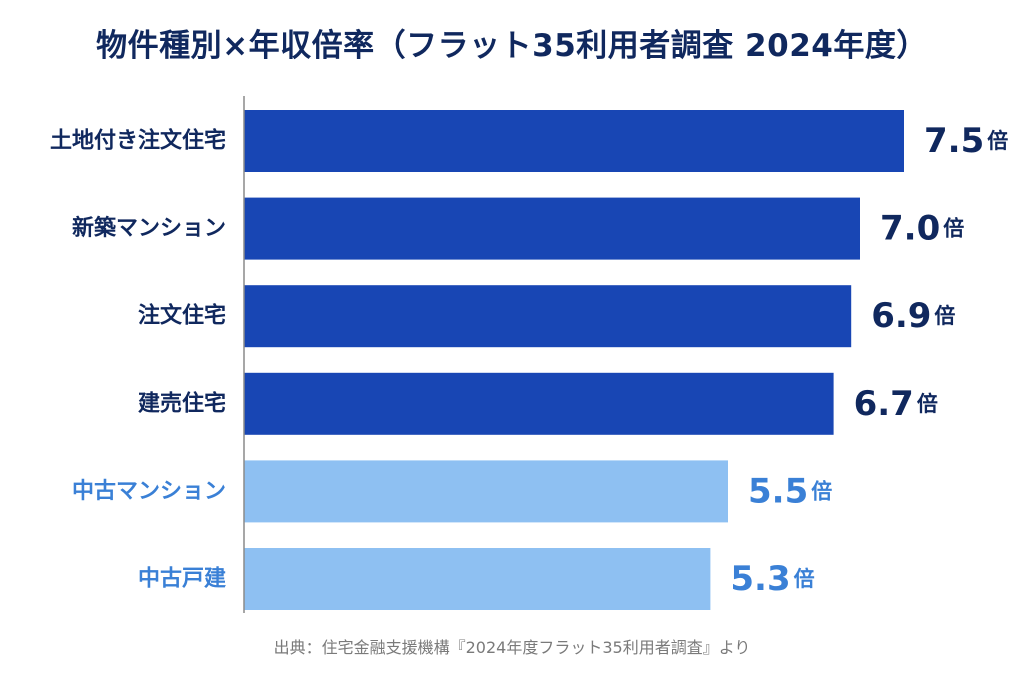 The width and height of the screenshot is (1024, 683). What do you see at coordinates (821, 491) in the screenshot?
I see `value-unit-4: 倍` at bounding box center [821, 491].